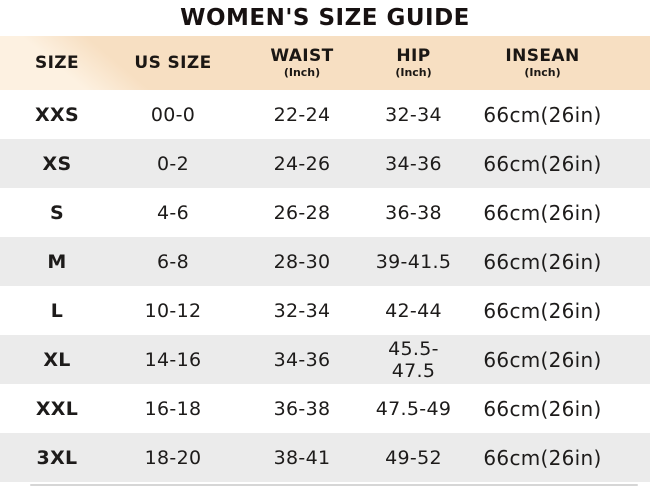  Describe the element at coordinates (302, 56) in the screenshot. I see `column-header-label: WAIST` at that location.